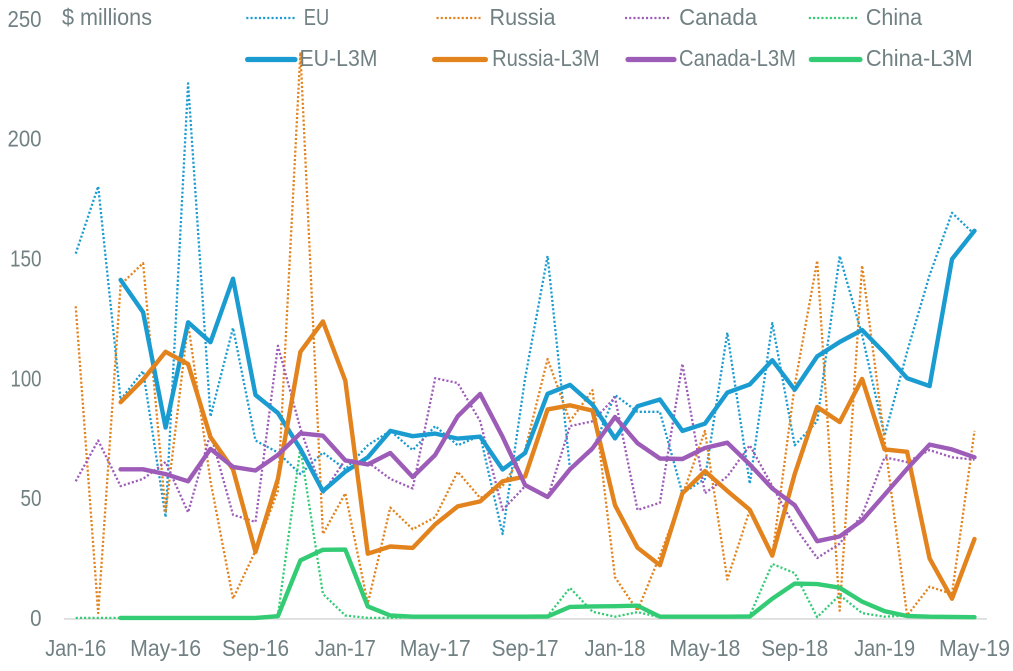  Describe the element at coordinates (546, 58) in the screenshot. I see `svg-text: Russia-L3M` at that location.